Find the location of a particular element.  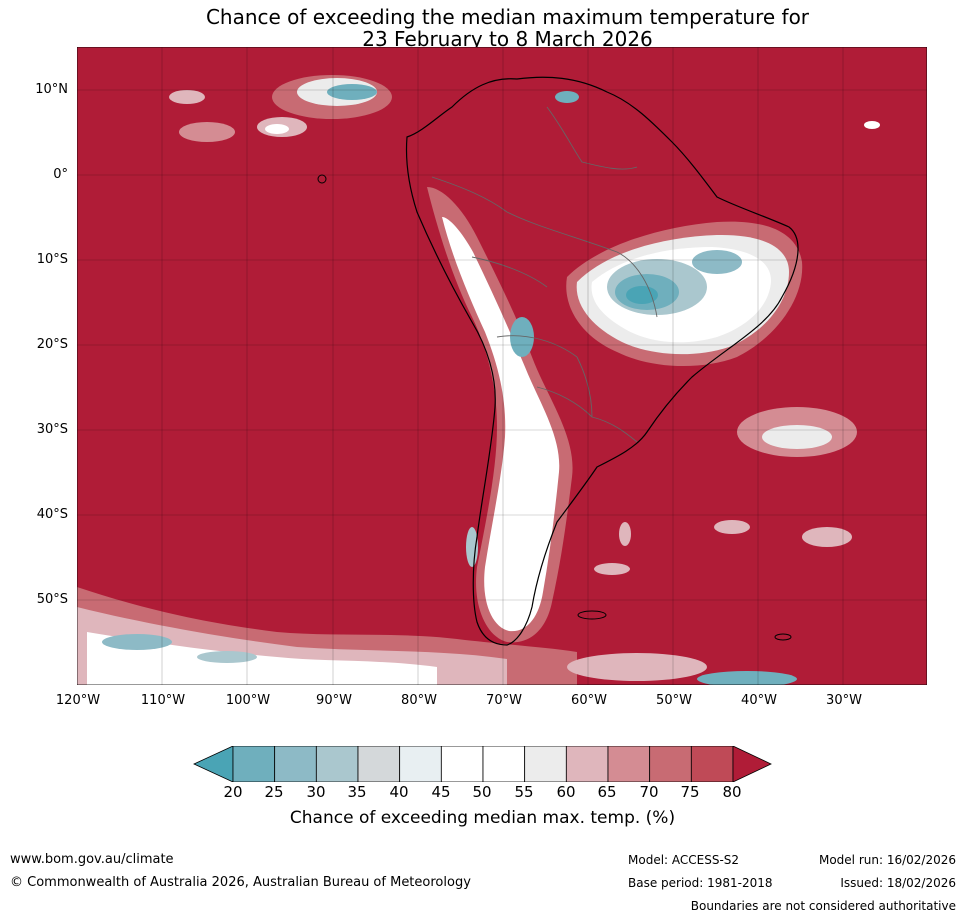

model-name: Model: ACCESS-S2 is located at coordinates (684, 860).